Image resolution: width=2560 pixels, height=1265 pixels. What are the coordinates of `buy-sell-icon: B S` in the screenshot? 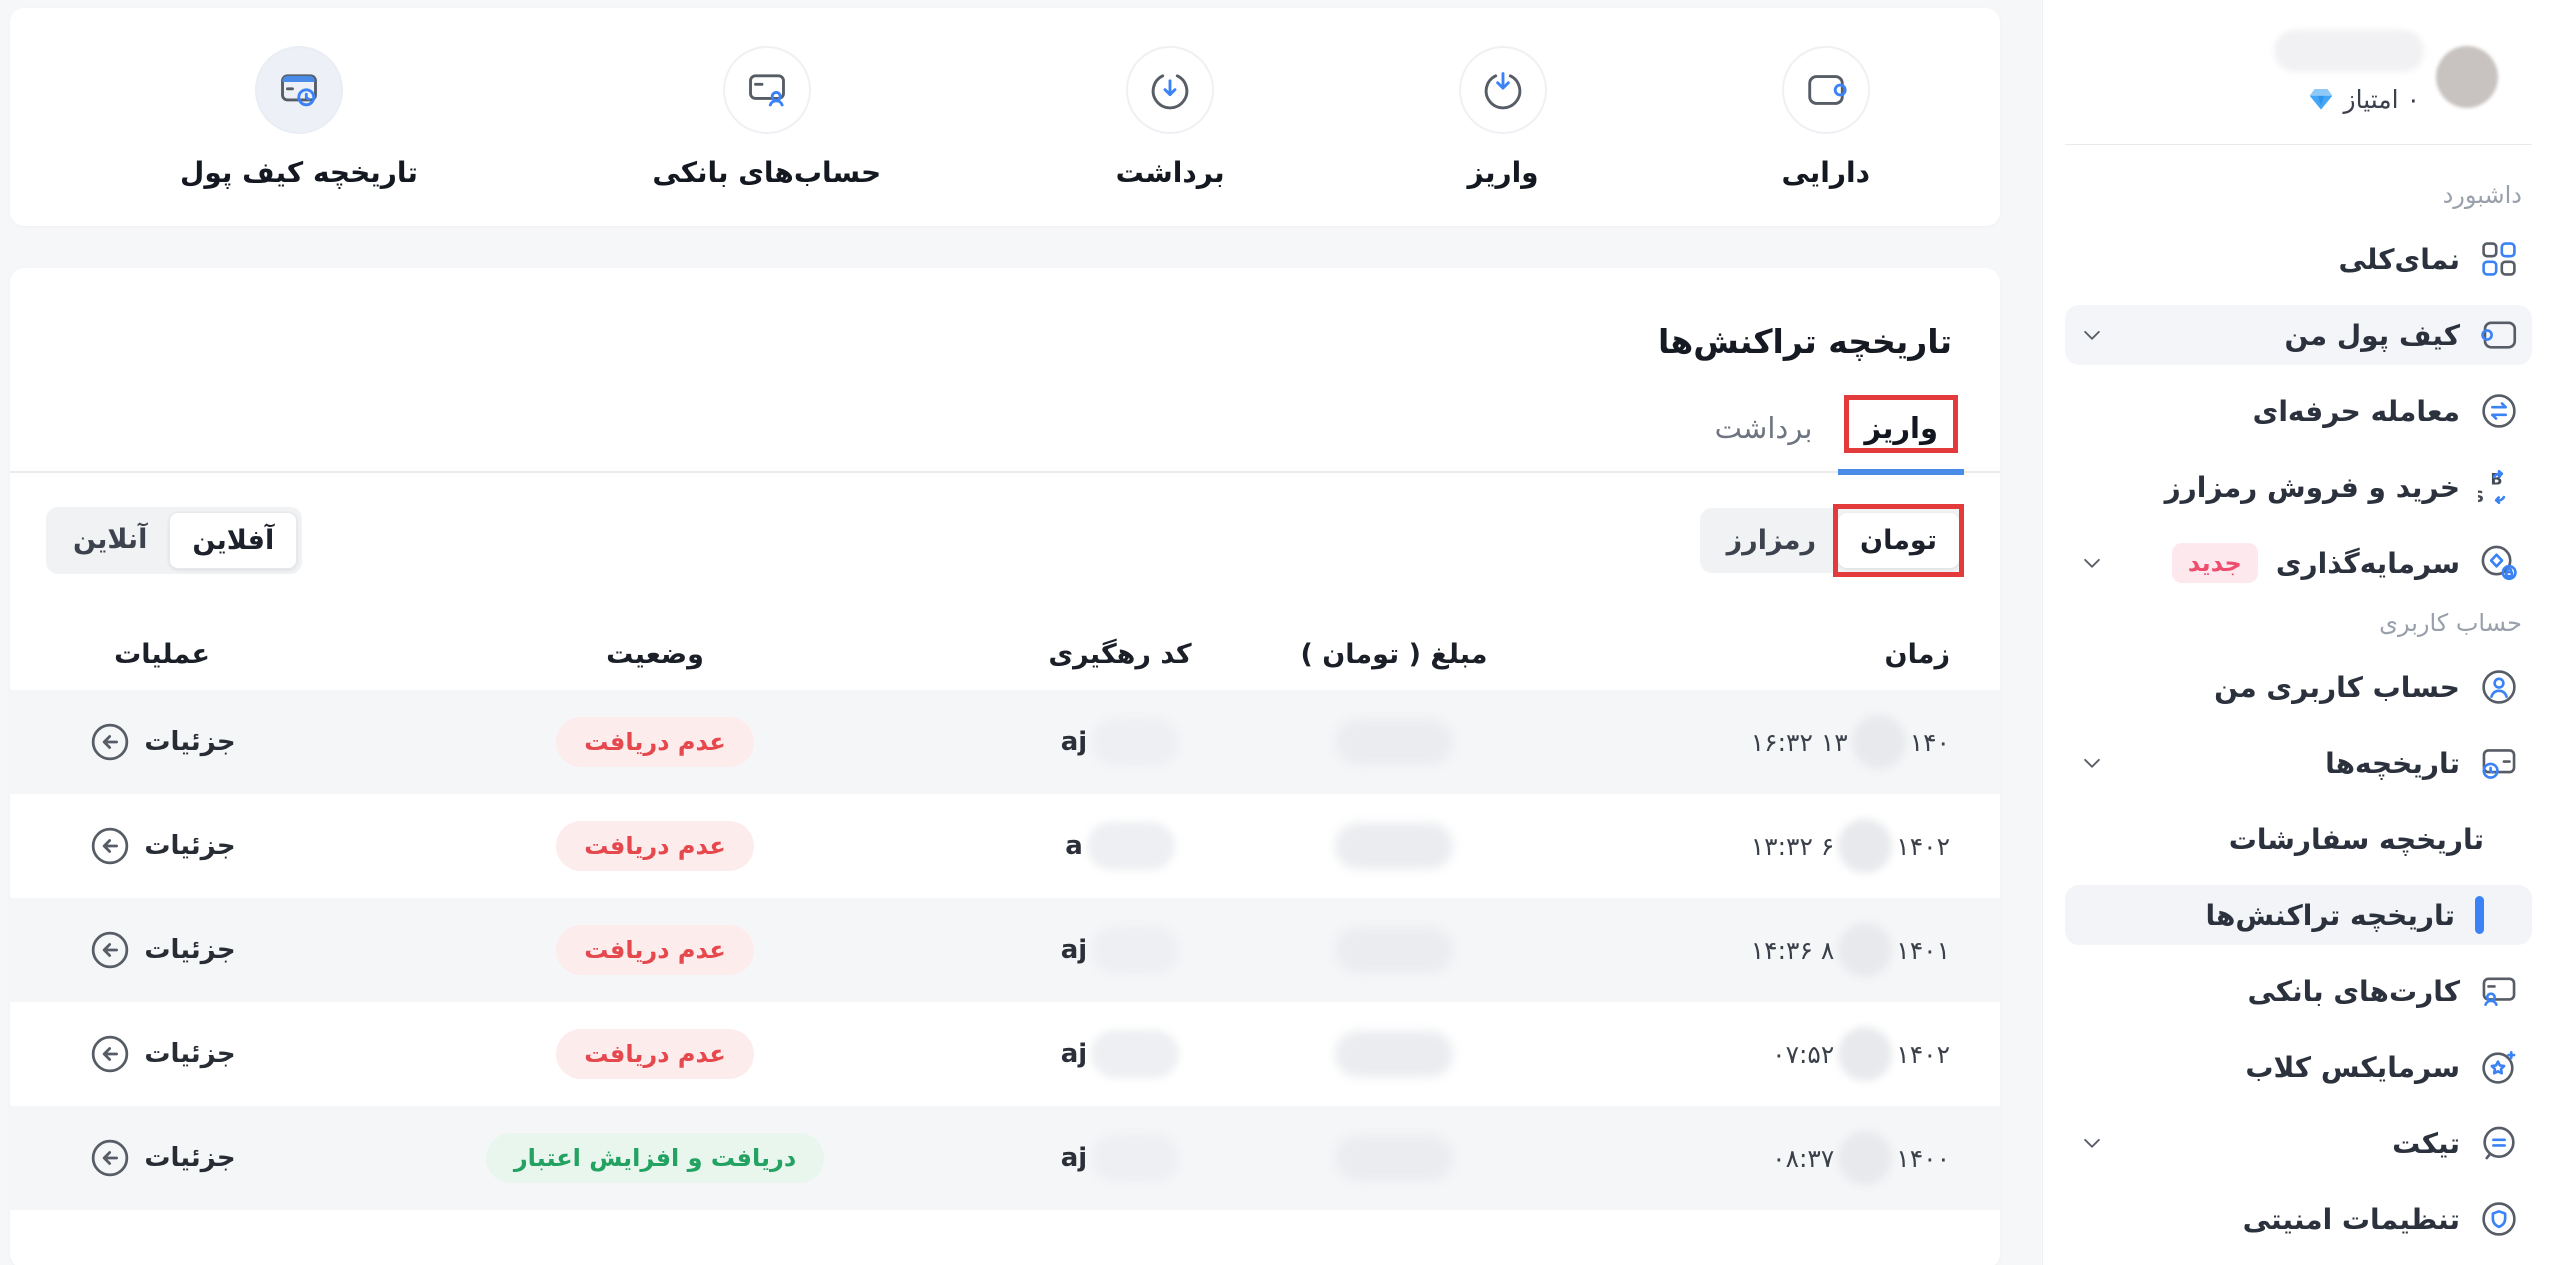 It's located at (2499, 487).